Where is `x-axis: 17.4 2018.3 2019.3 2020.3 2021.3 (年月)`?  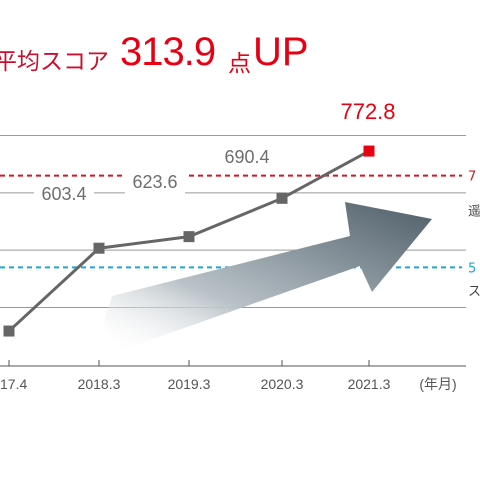
x-axis: 17.4 2018.3 2019.3 2020.3 2021.3 (年月) is located at coordinates (228, 376).